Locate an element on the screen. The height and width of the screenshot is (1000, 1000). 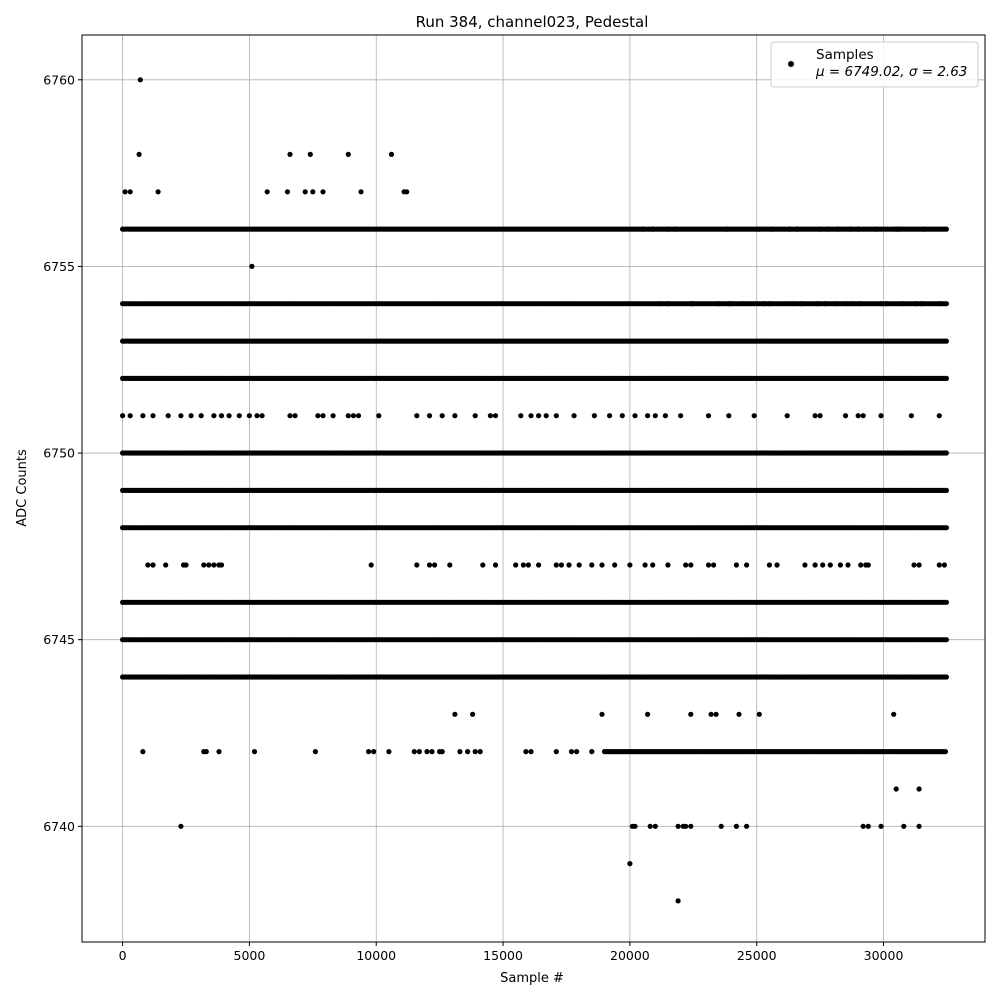
x-tick-label: 0 is located at coordinates (123, 955).